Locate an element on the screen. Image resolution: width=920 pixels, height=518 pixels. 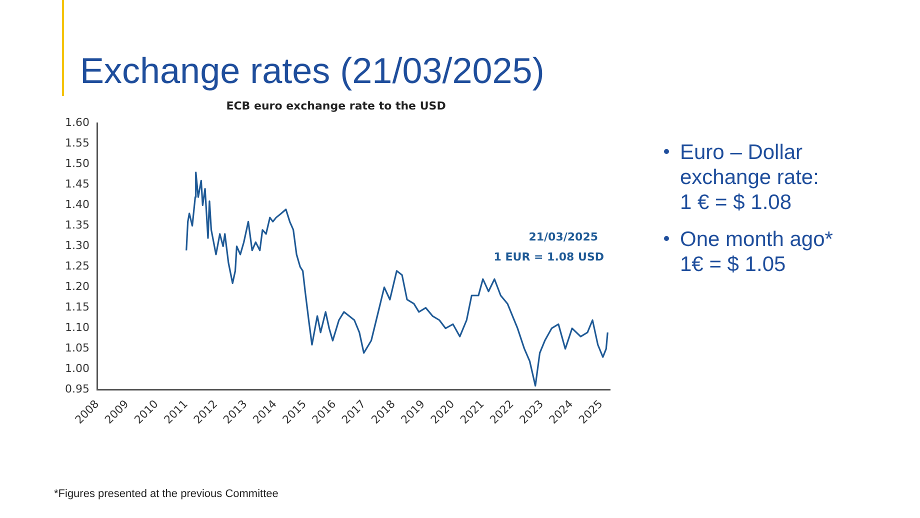
chart-subtitle: ECB euro exchange rate to the USD is located at coordinates (336, 105).